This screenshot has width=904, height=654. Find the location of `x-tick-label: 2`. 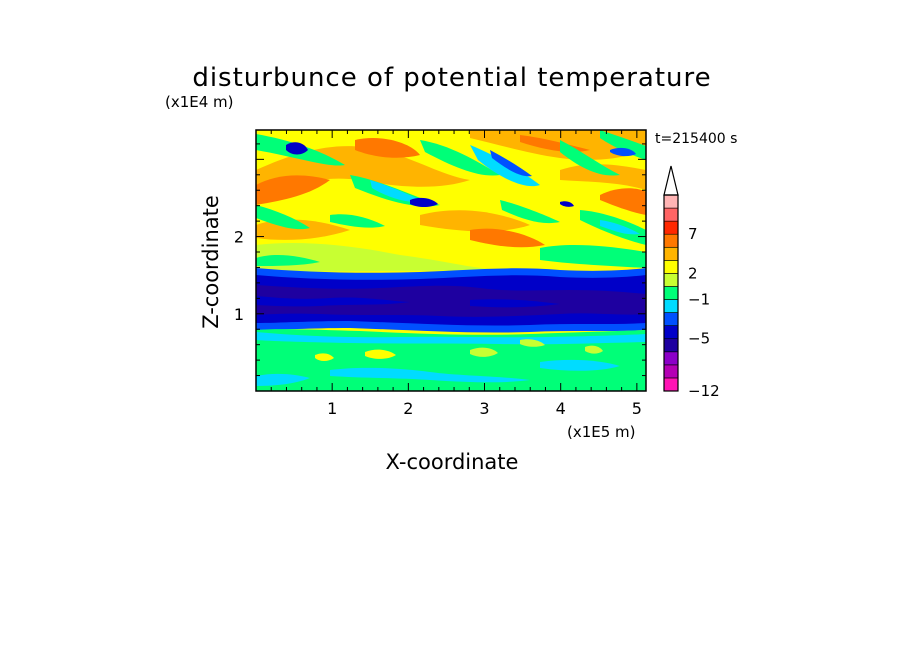

x-tick-label: 2 is located at coordinates (408, 408).